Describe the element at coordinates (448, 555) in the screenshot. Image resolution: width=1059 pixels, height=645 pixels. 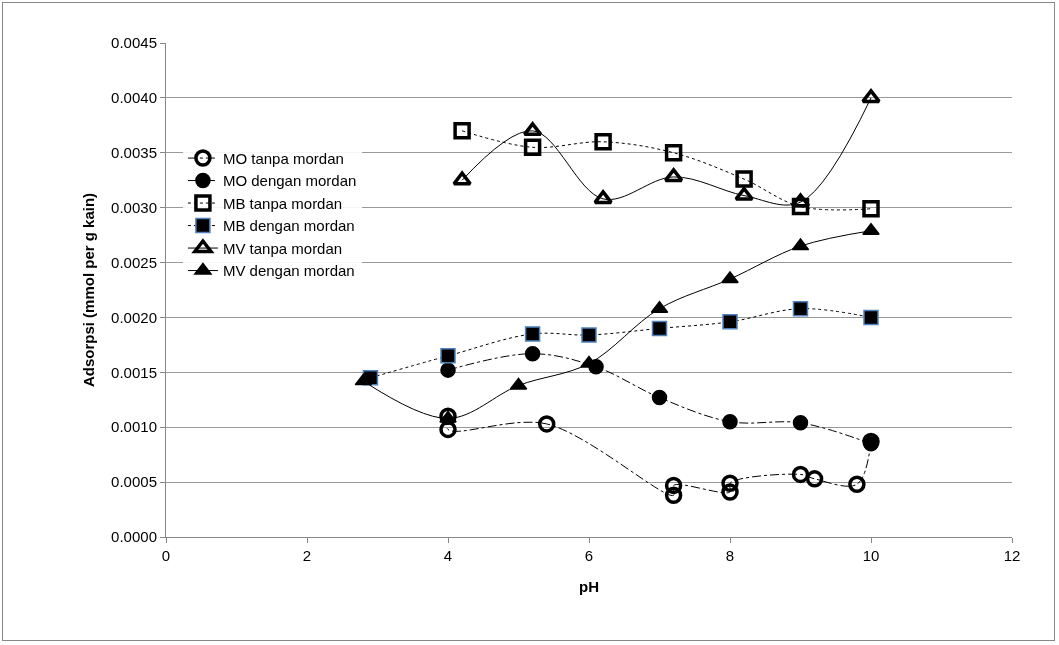
I see `x-tick-label: 4` at that location.